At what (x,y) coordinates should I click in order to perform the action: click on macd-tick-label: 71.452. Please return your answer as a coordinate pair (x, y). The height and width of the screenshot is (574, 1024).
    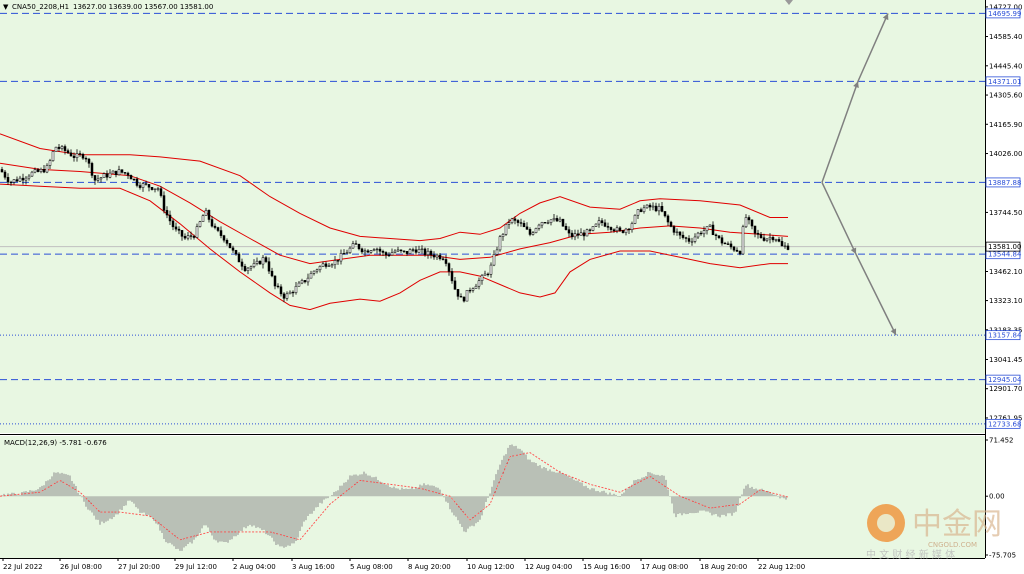
    Looking at the image, I should click on (1001, 441).